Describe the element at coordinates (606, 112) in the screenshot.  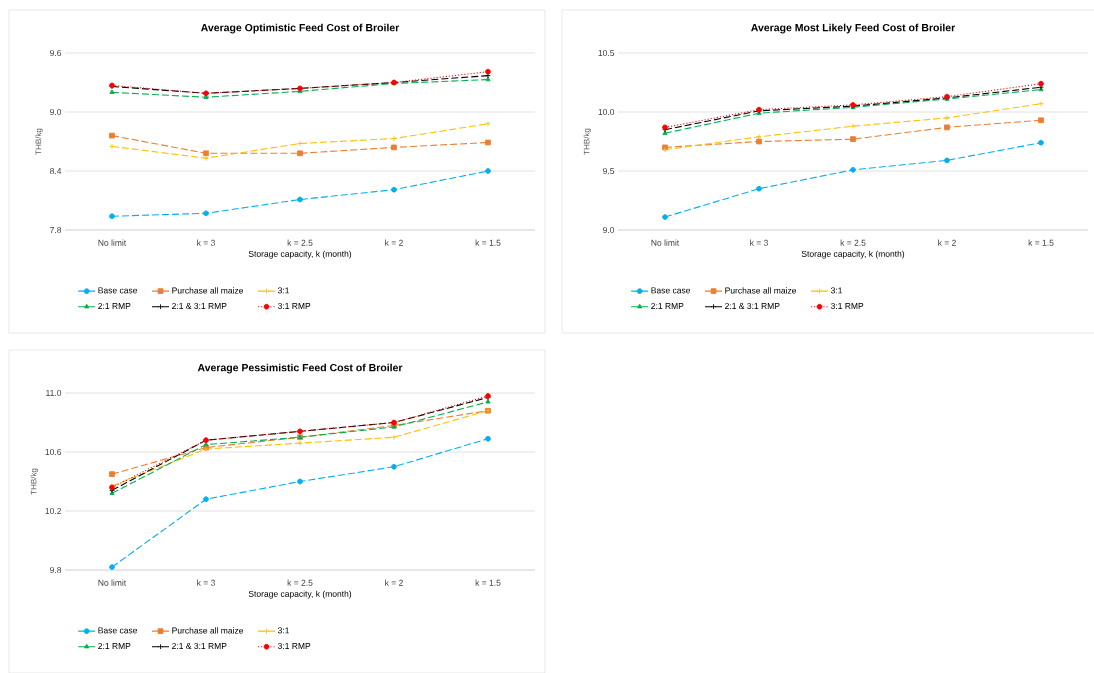
I see `y-tick-label: 10.0` at that location.